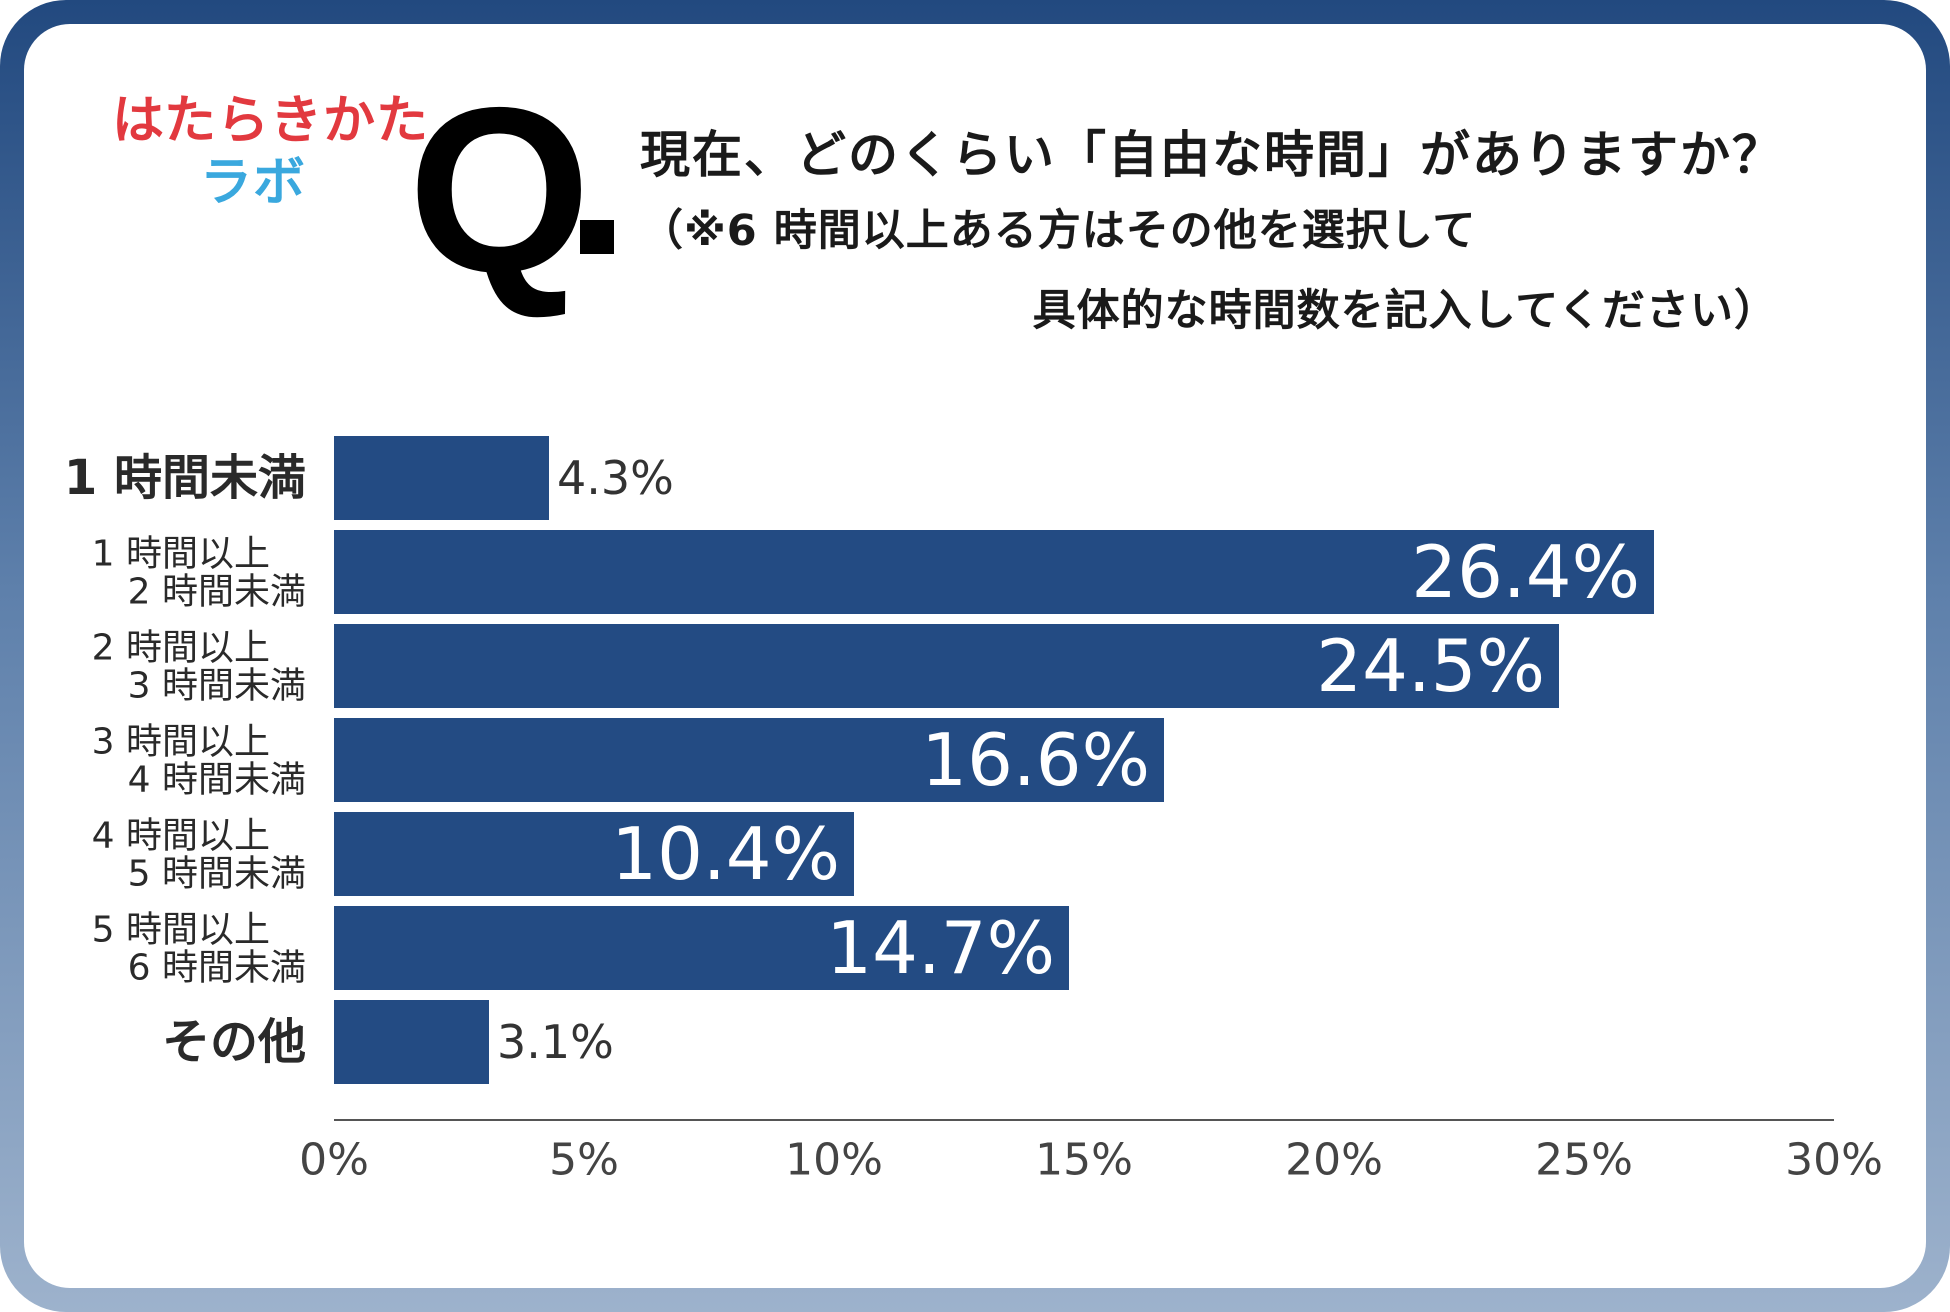  What do you see at coordinates (940, 948) in the screenshot?
I see `value-label-5: 14.7%` at bounding box center [940, 948].